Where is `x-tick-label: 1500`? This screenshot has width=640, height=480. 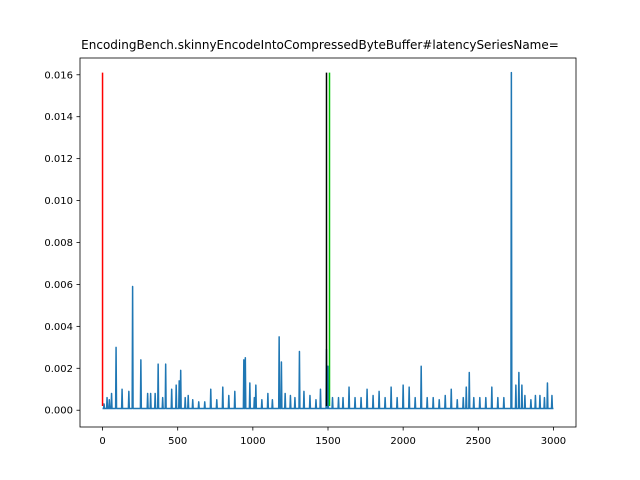
x-tick-label: 1500 is located at coordinates (327, 441).